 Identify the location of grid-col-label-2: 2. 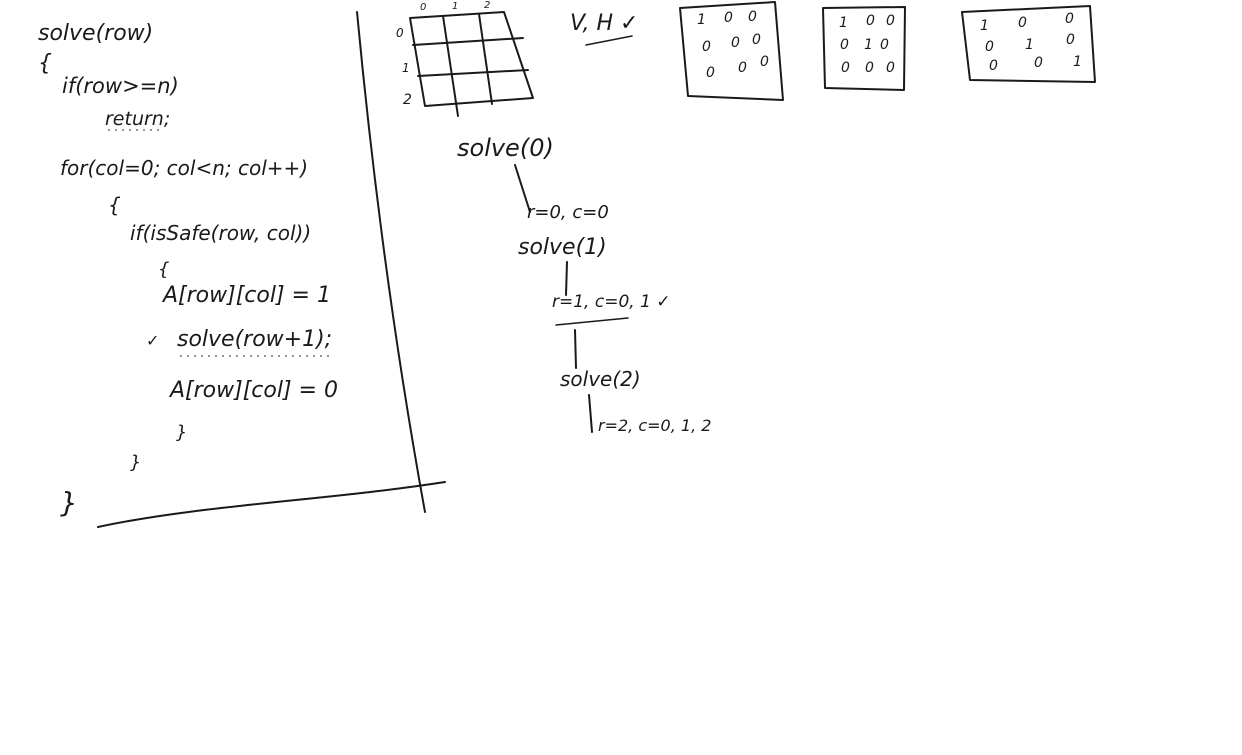
(487, 5).